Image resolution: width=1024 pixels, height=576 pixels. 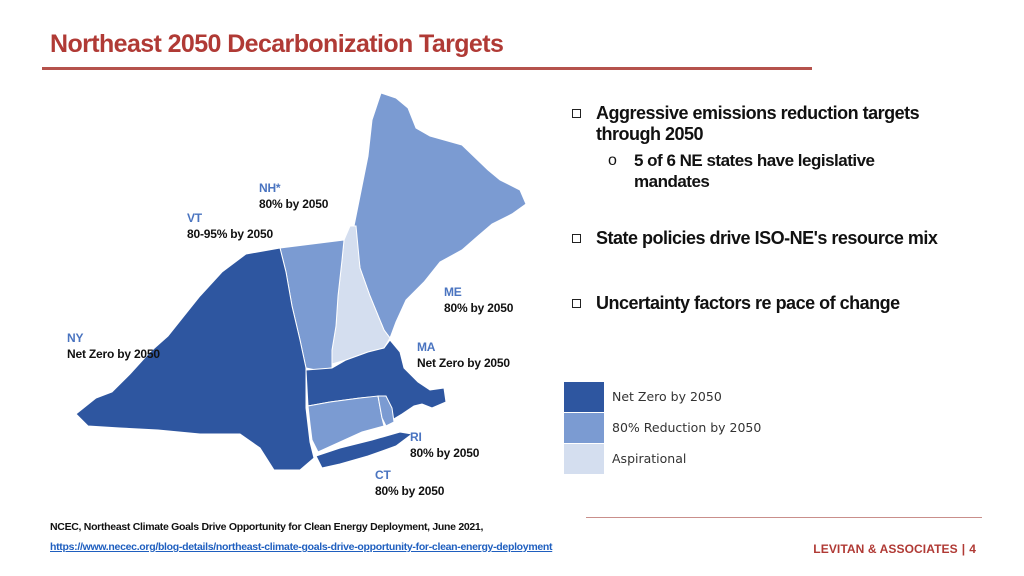 I want to click on label-new-york: NY Net Zero by 2050, so click(x=113, y=346).